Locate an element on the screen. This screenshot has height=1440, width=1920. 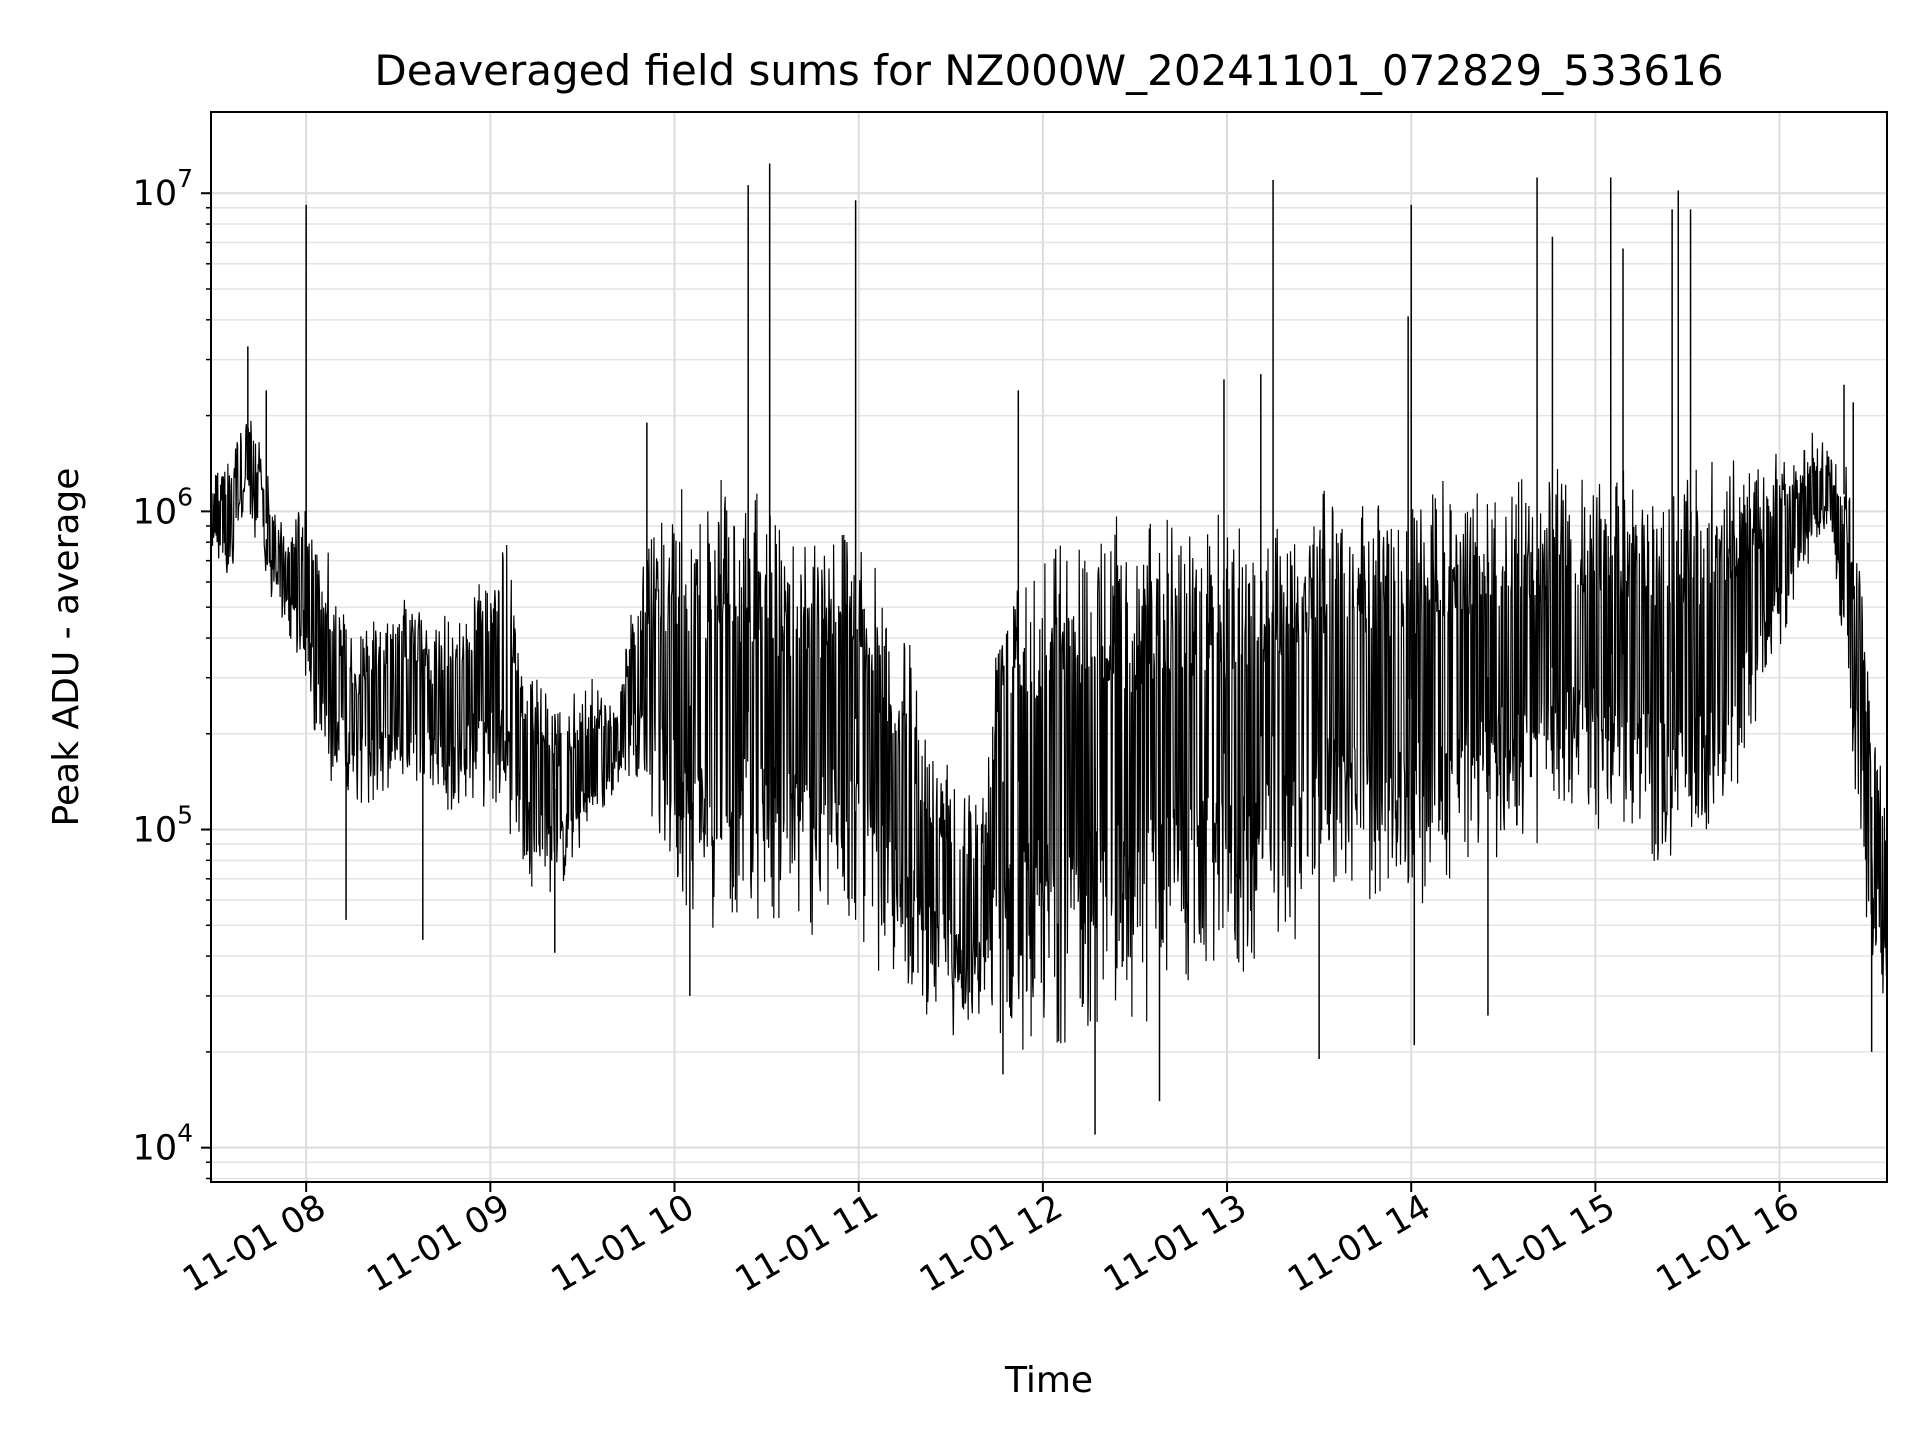
y-tick-exponent: 5 is located at coordinates (185, 815).